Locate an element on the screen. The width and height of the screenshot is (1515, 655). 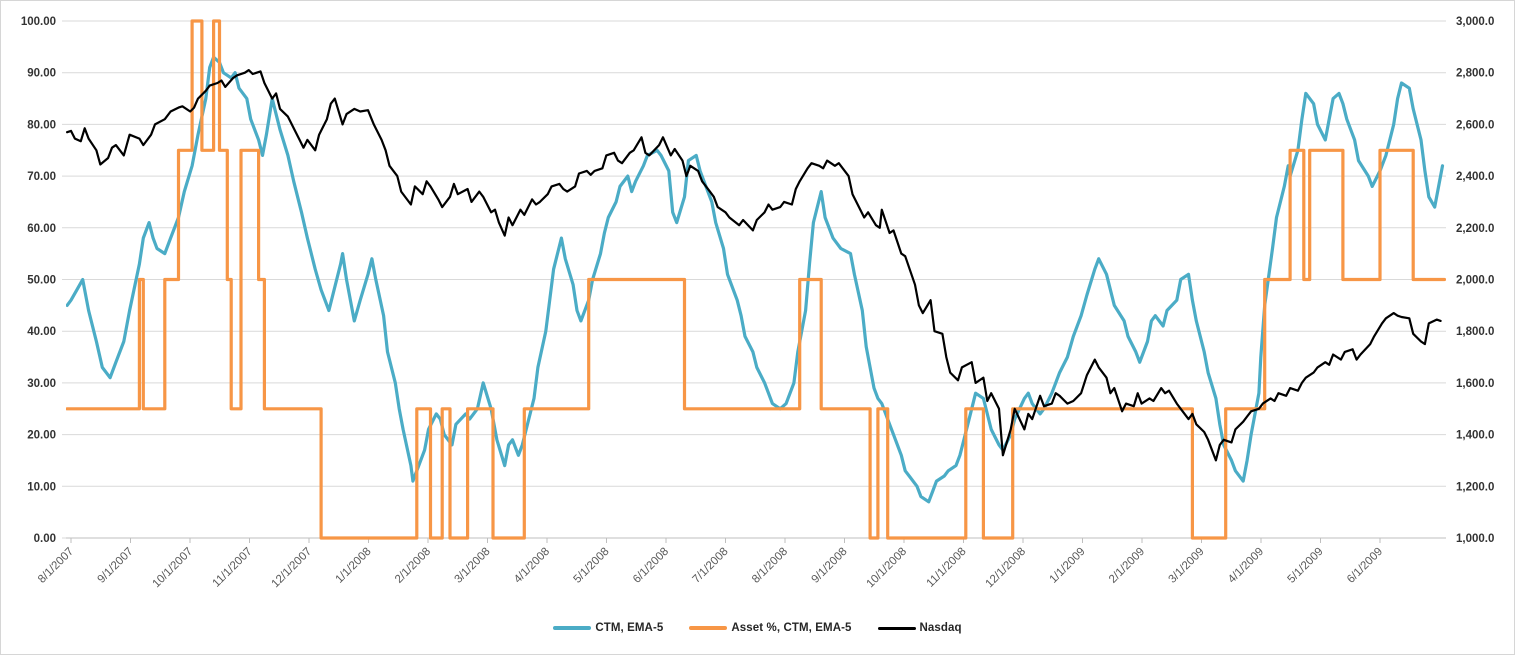
x-axis-tick-label: 6/1/2009 is located at coordinates (1365, 566).